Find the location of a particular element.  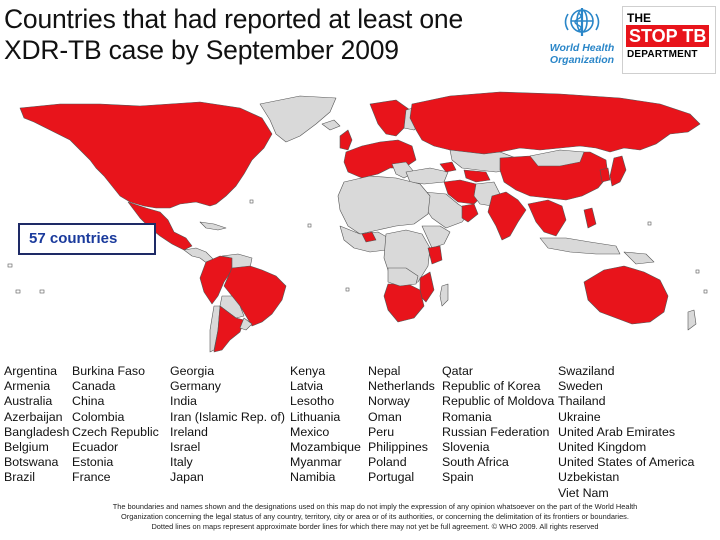

who-logo-text: World Health Organization is located at coordinates (582, 54).